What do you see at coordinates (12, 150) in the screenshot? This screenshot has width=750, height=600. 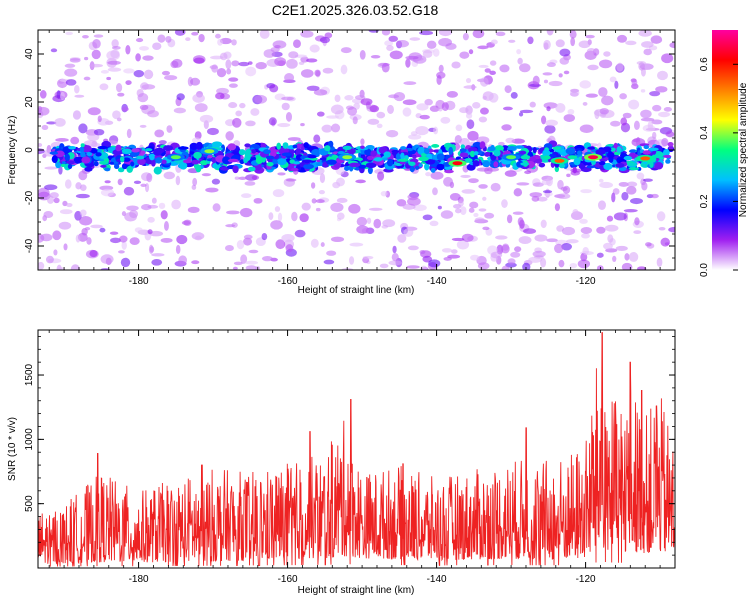 I see `spectrogram-y-label: Frequency (Hz)` at bounding box center [12, 150].